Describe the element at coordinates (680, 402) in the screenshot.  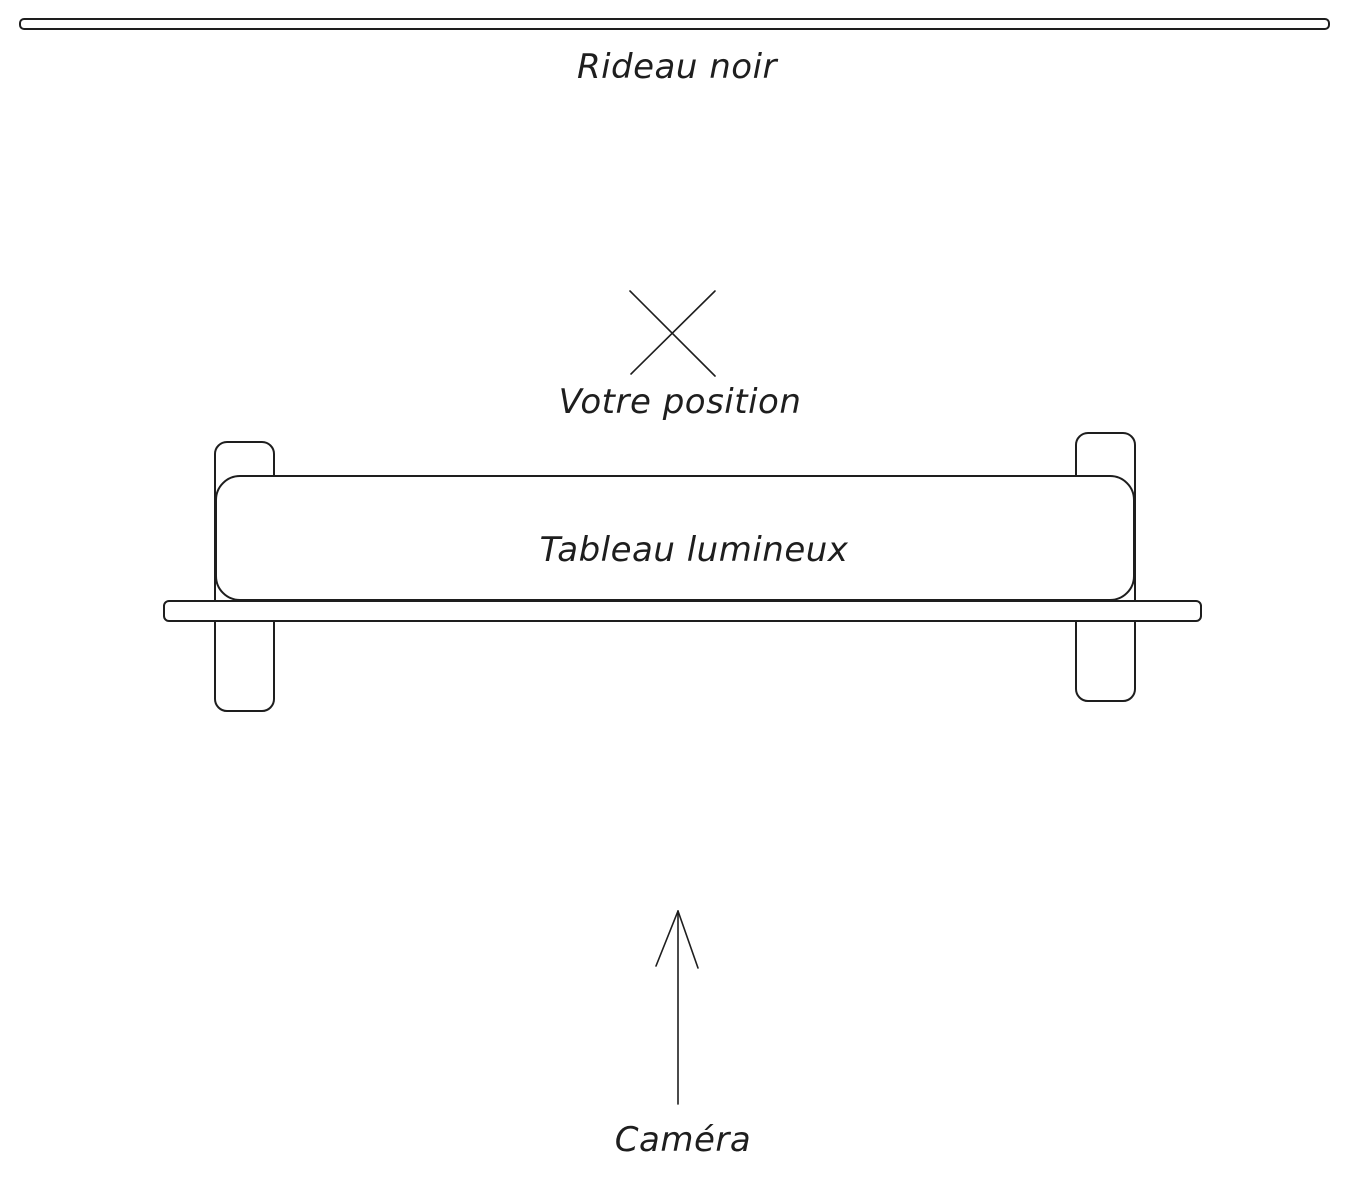
I see `position-label: Votre position` at that location.